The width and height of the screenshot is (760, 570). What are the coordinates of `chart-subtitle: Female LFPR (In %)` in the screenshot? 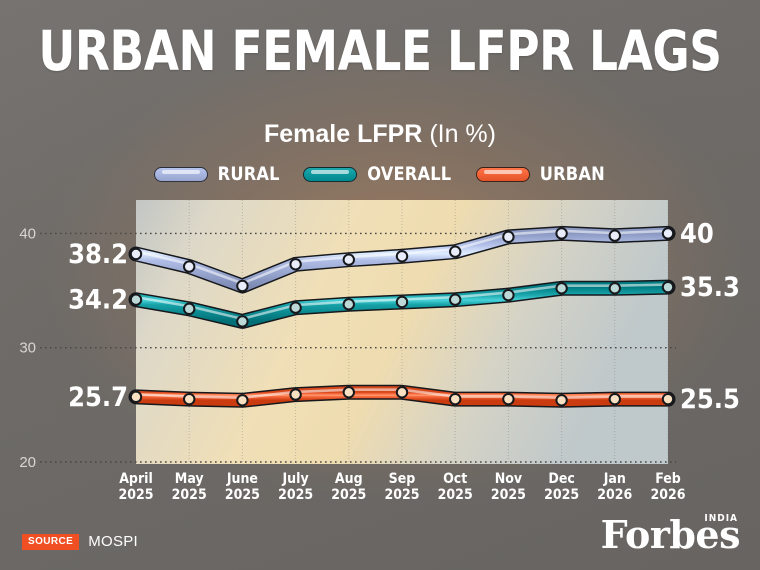 It's located at (380, 134).